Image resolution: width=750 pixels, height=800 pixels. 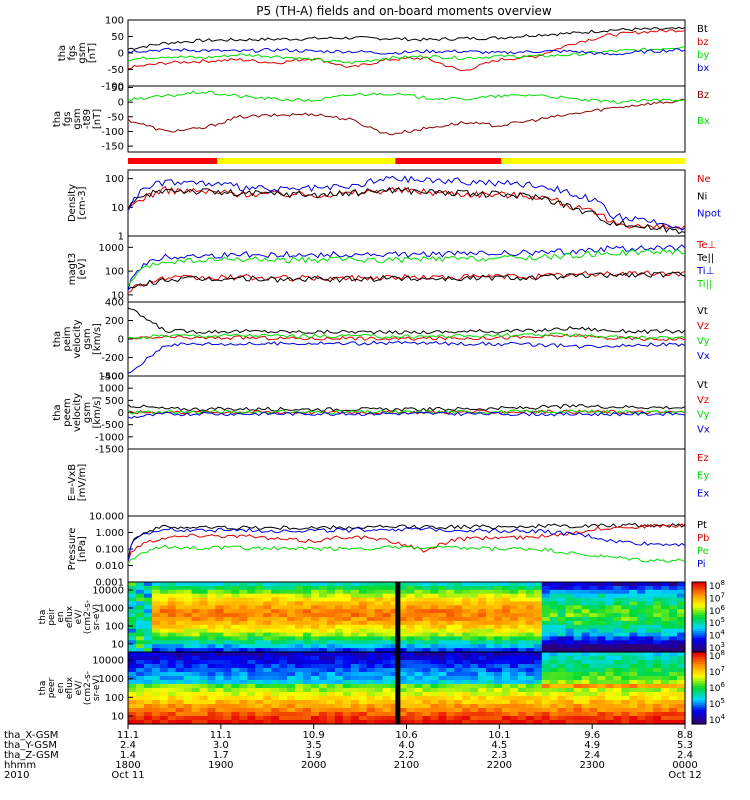 I want to click on panel-frame, so click(x=406, y=412).